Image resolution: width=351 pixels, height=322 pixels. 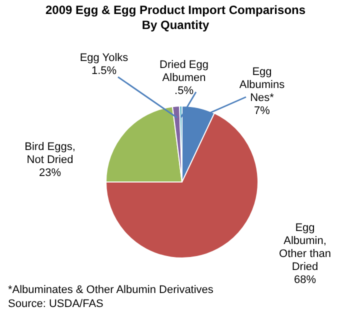 What do you see at coordinates (104, 58) in the screenshot?
I see `slice-label: Egg Yolks` at bounding box center [104, 58].